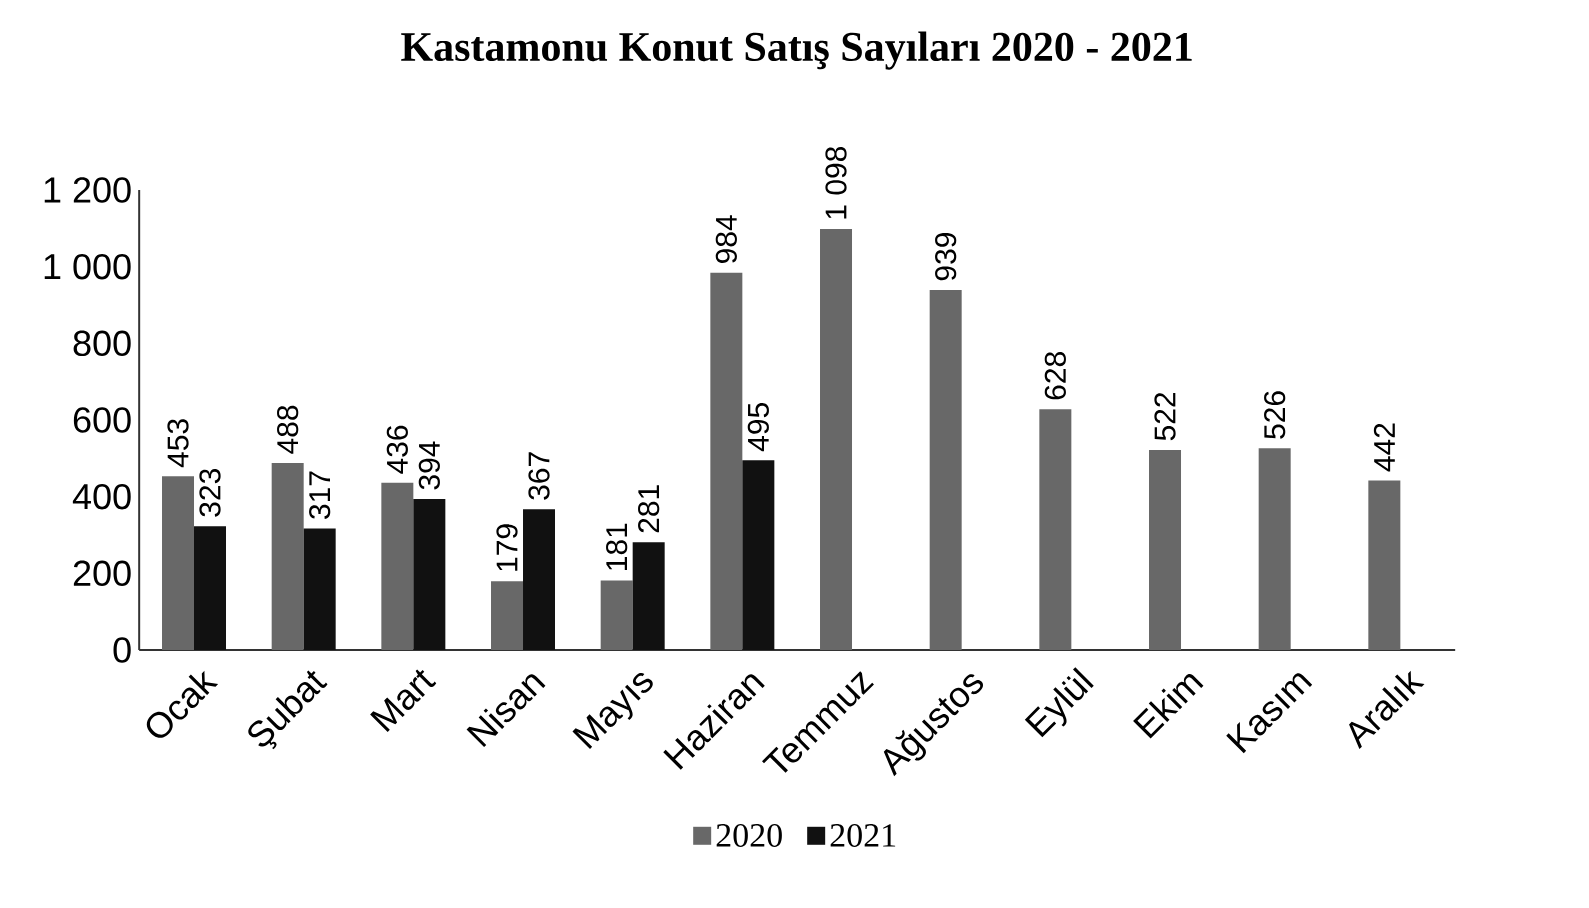 The width and height of the screenshot is (1589, 908). What do you see at coordinates (122, 650) in the screenshot?
I see `y-tick-label: 0` at bounding box center [122, 650].